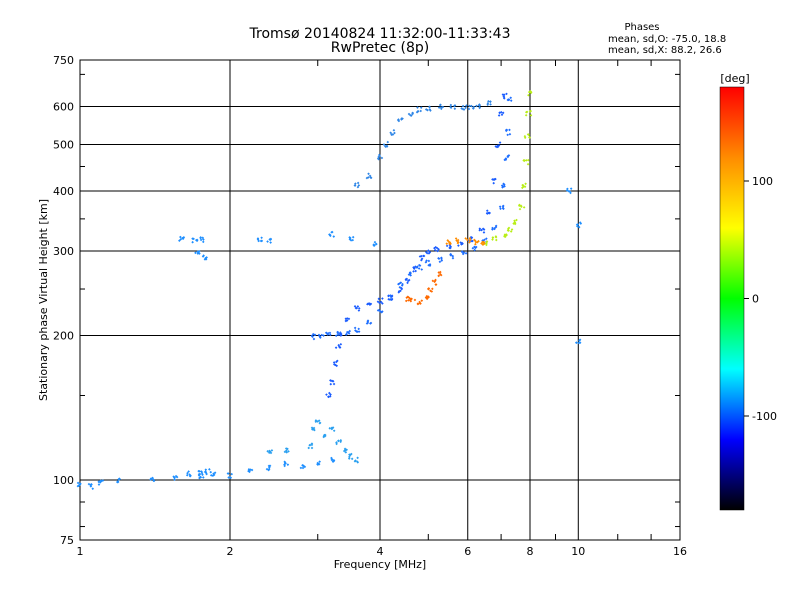  I want to click on phases-title: Phases, so click(641, 27).